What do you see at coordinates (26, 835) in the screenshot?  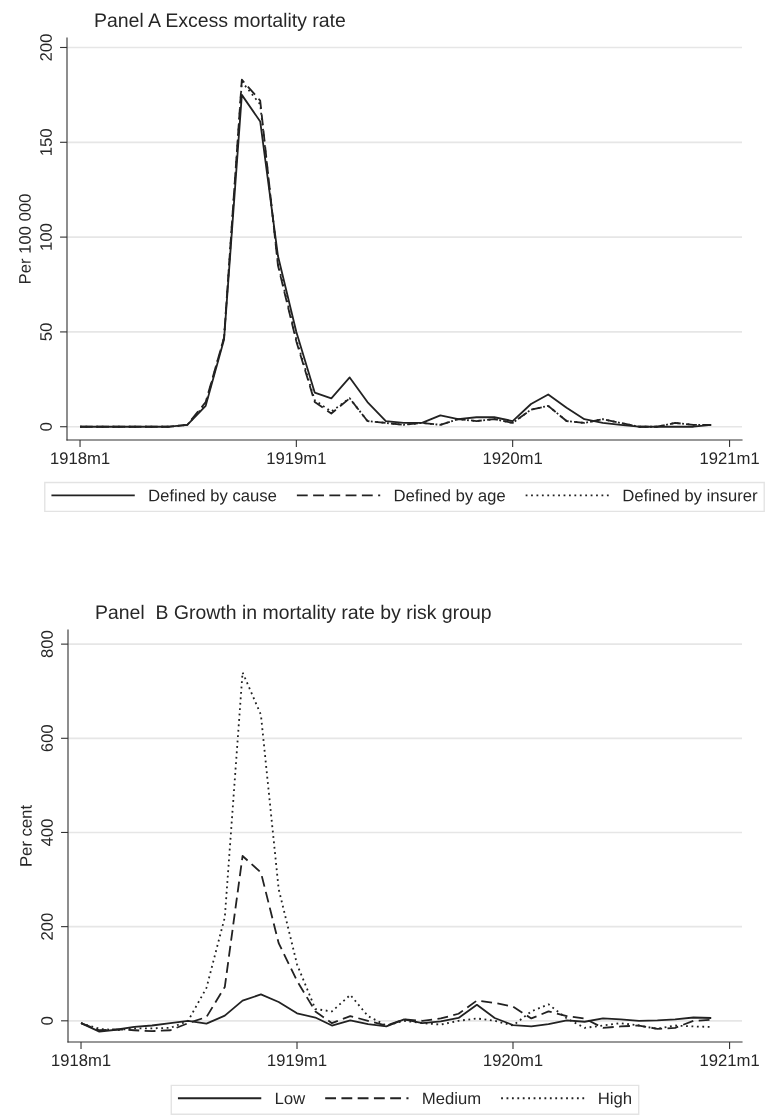 I see `y-axis-title: Per cent` at bounding box center [26, 835].